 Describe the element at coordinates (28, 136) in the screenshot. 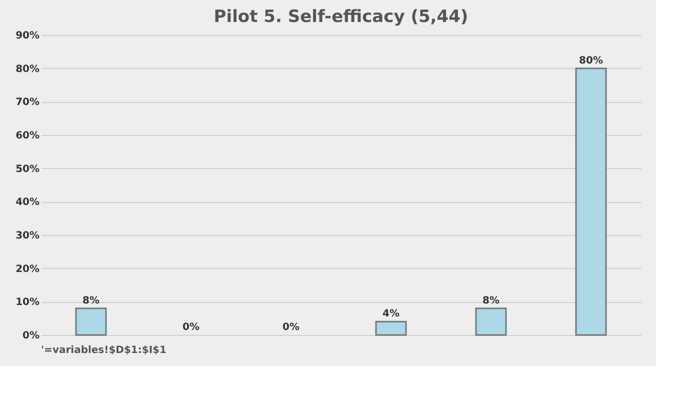

I see `y-tick-label: 60%` at that location.